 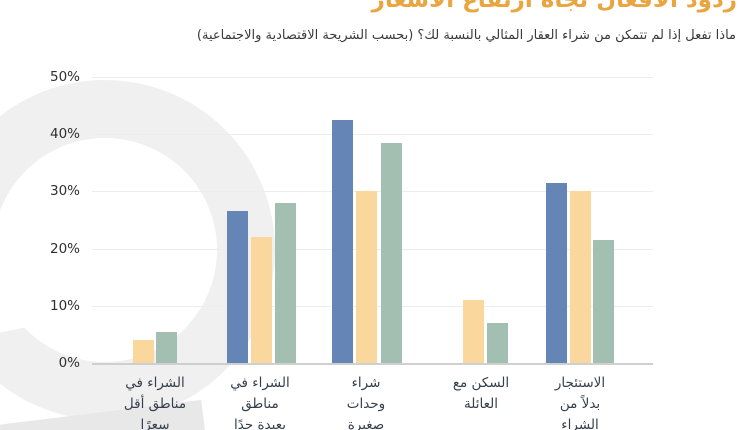 What do you see at coordinates (580, 383) in the screenshot?
I see `x-axis-label-line: الاستئجار` at bounding box center [580, 383].